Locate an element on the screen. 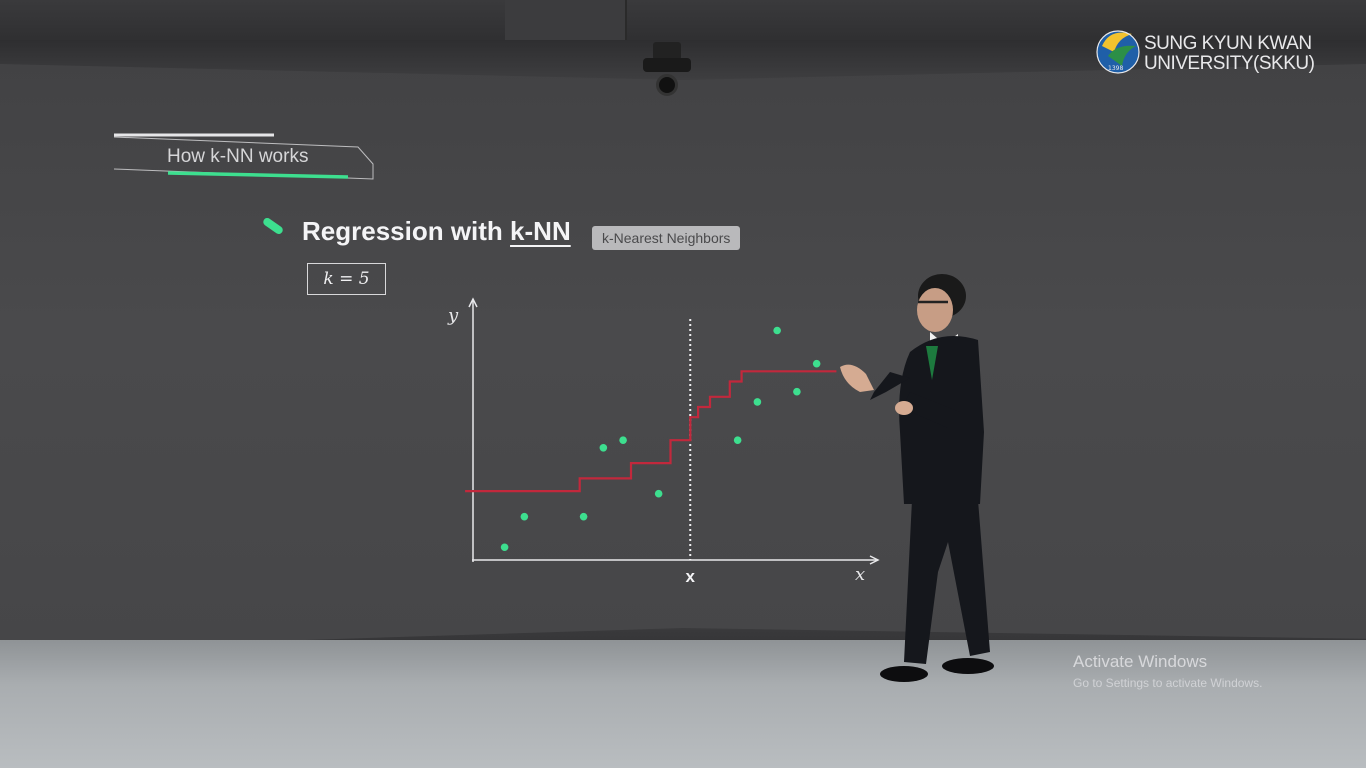  section-tab-frame is located at coordinates (243, 156).